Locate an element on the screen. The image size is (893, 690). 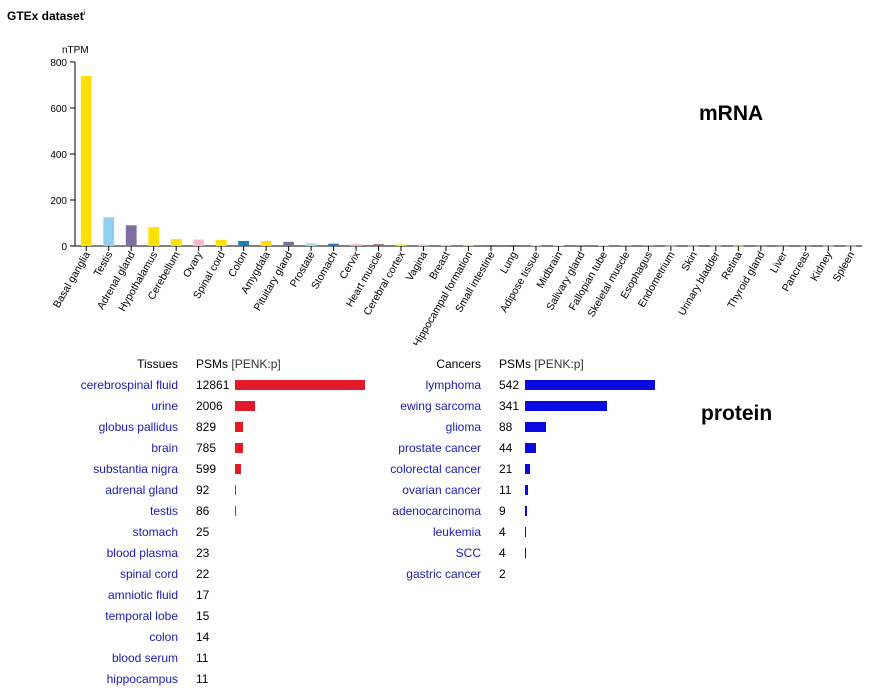
bar-fallopian-tube is located at coordinates (603, 246).